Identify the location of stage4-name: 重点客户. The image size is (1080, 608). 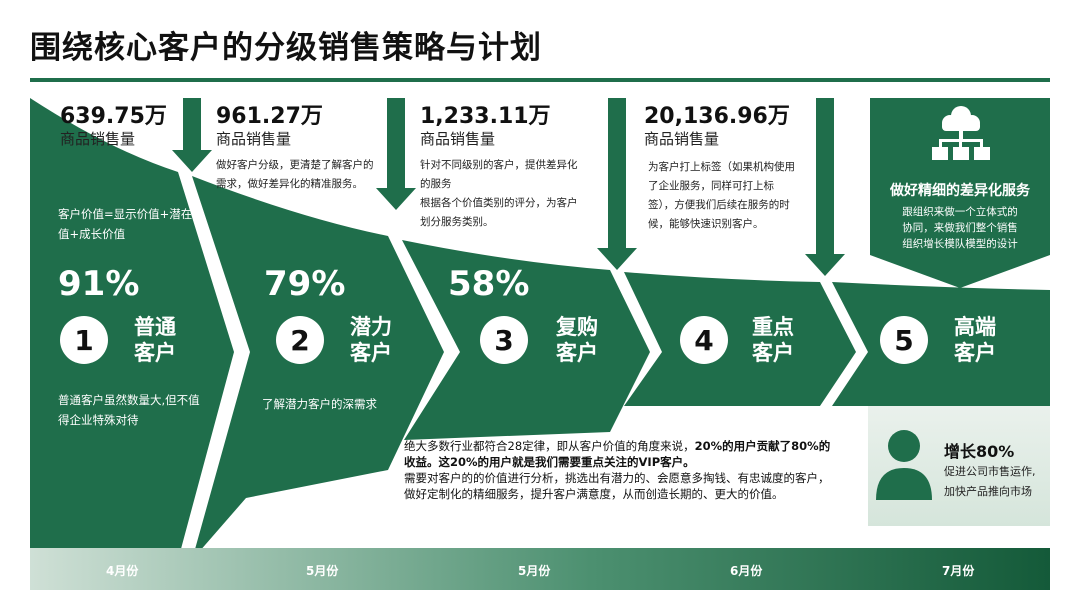
(773, 340).